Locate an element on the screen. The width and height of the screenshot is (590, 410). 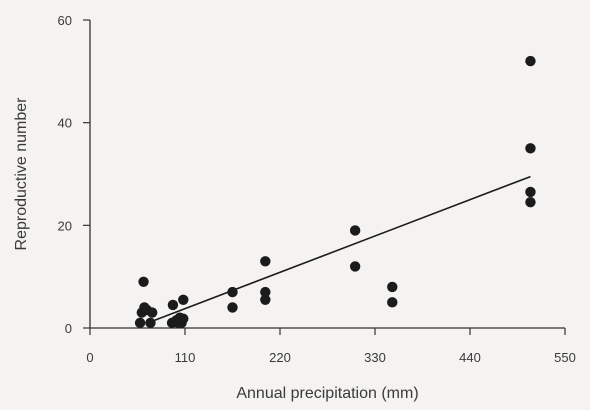
x-tick-label: 0 is located at coordinates (89, 357).